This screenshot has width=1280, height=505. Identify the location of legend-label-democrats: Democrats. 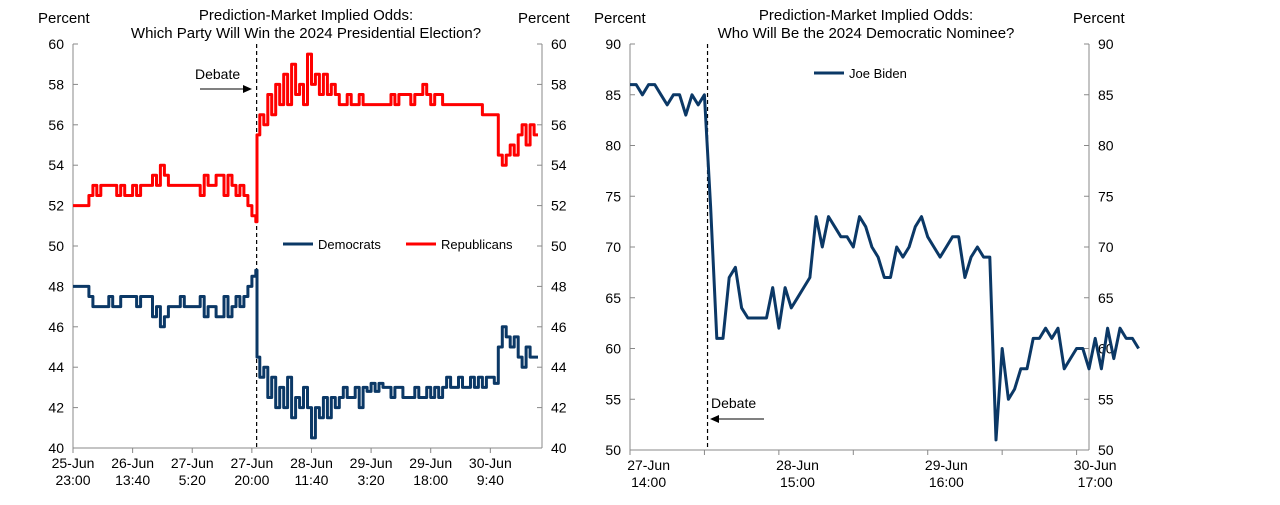
(349, 244).